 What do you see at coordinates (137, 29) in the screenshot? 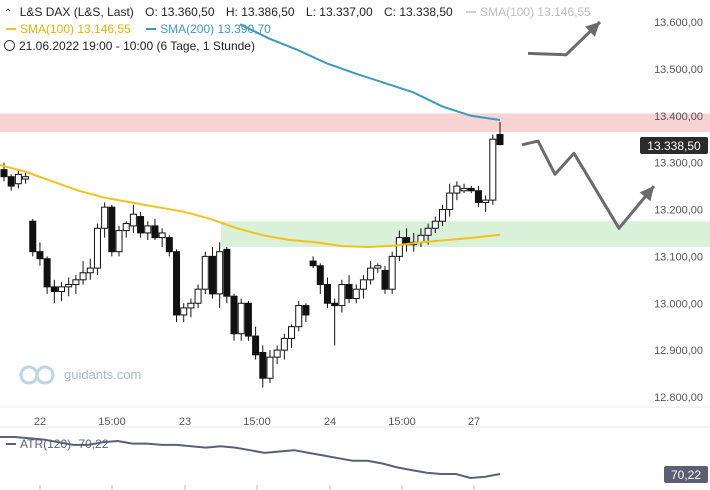
I see `legend-row-2: SMA(100) 13.146,55 SMA(200) 13.390,70` at bounding box center [137, 29].